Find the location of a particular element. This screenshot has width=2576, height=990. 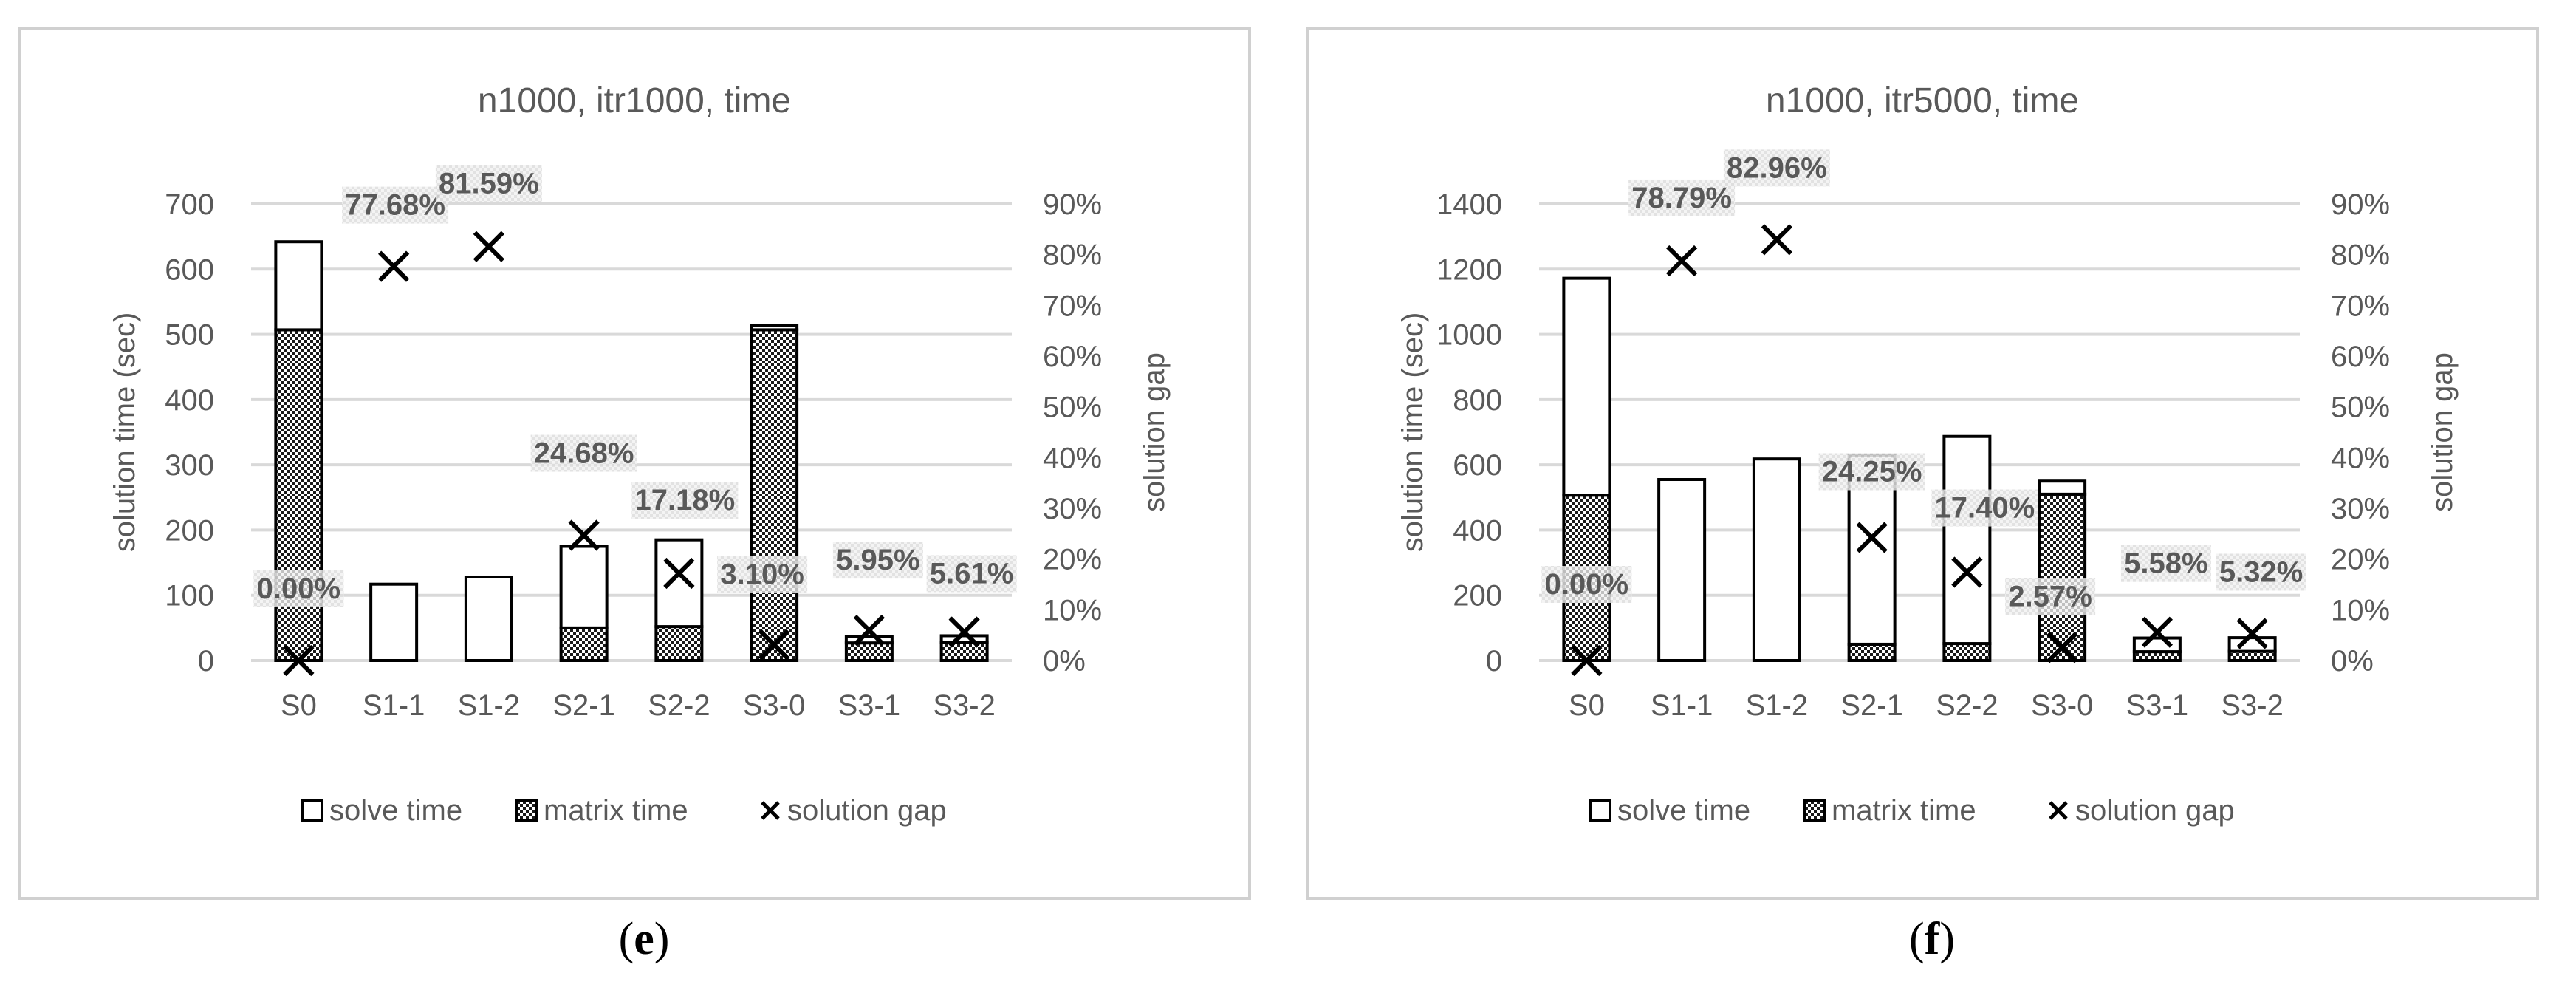

y-tick-label: 1200 is located at coordinates (1469, 269).